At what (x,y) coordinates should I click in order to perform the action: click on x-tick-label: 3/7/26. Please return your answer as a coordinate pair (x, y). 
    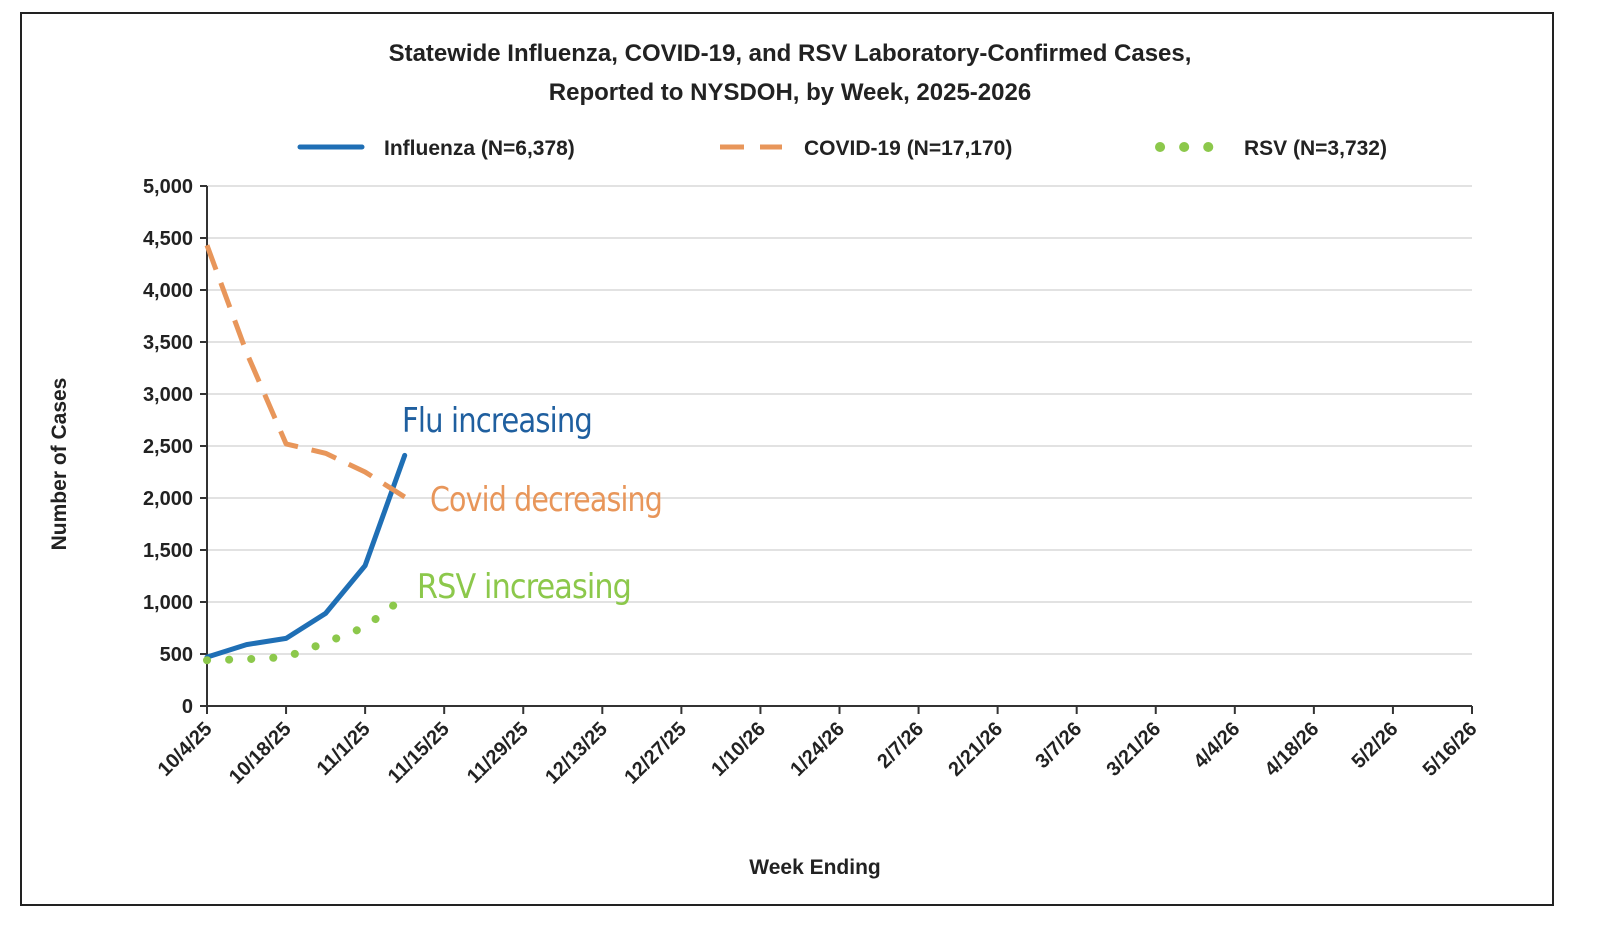
    Looking at the image, I should click on (1058, 745).